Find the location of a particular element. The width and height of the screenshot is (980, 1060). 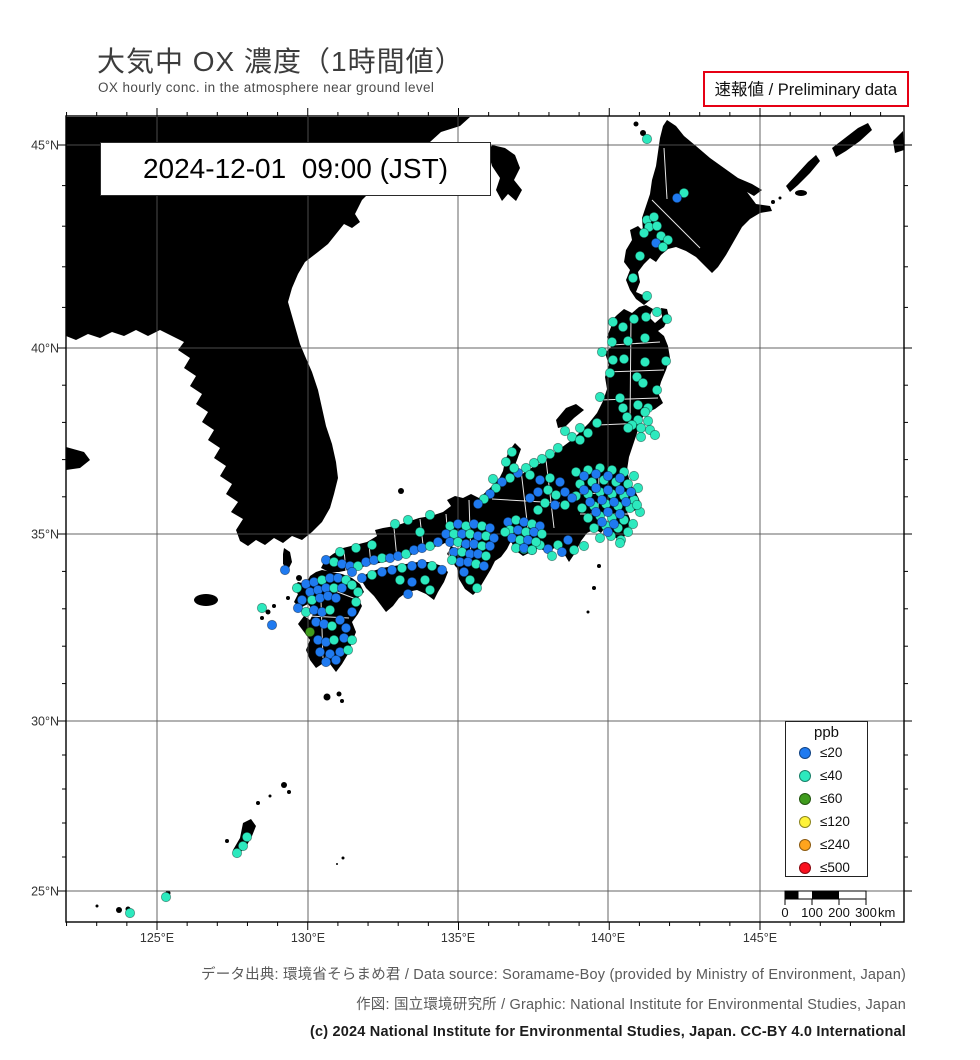

legend-item-label: ≤60 is located at coordinates (831, 798).